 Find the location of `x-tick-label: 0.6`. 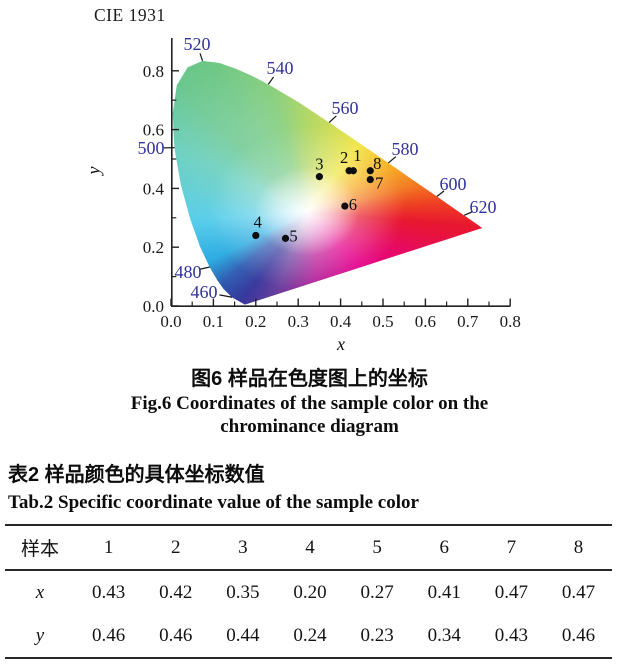

x-tick-label: 0.6 is located at coordinates (425, 321).